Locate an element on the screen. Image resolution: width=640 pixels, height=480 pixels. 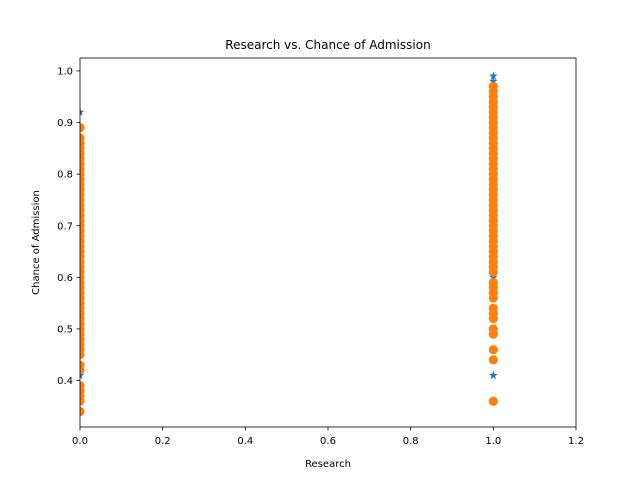
x-tick-label: 0.6 is located at coordinates (328, 441).